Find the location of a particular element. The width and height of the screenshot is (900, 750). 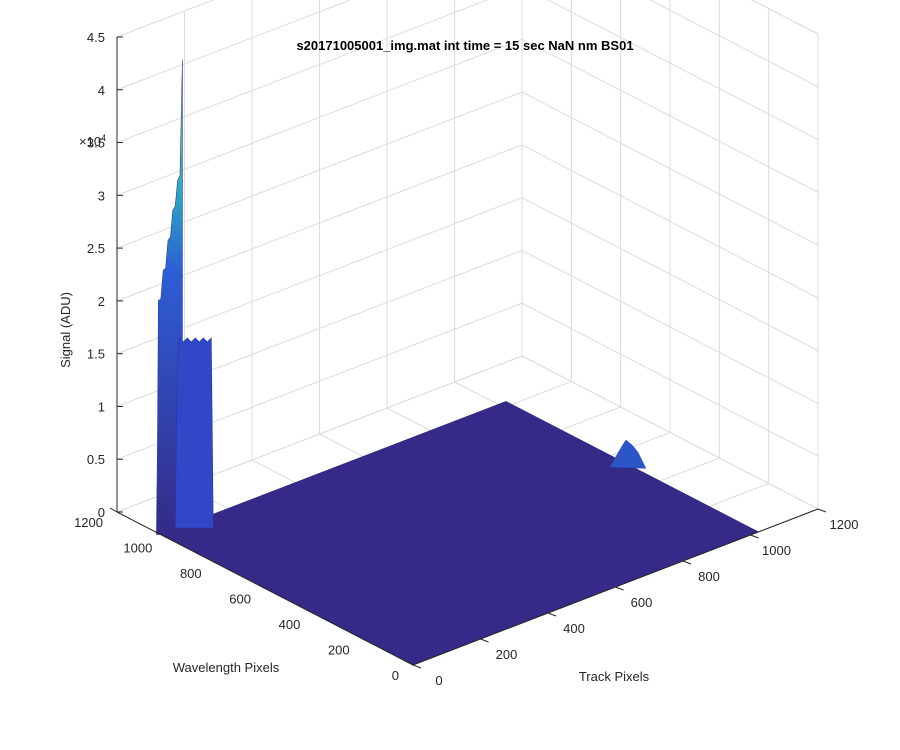

surface-shoulder is located at coordinates (194, 433).